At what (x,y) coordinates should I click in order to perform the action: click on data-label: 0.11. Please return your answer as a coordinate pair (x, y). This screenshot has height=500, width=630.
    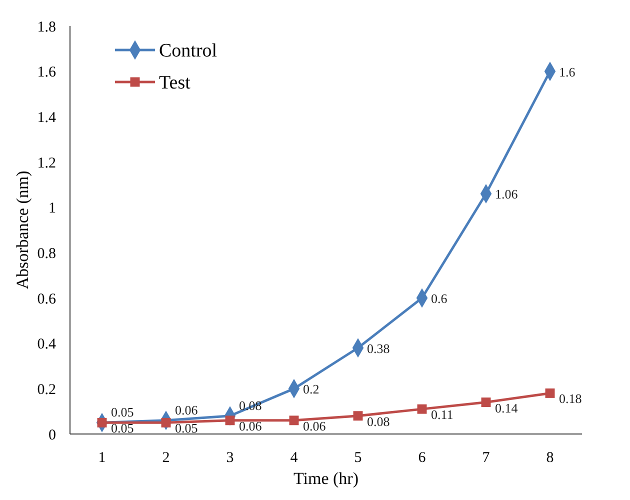
    Looking at the image, I should click on (442, 414).